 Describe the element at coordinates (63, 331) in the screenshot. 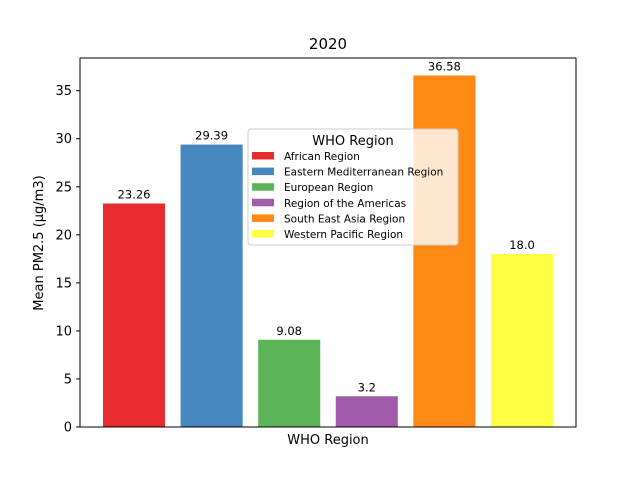

I see `y-tick-label: 10` at that location.